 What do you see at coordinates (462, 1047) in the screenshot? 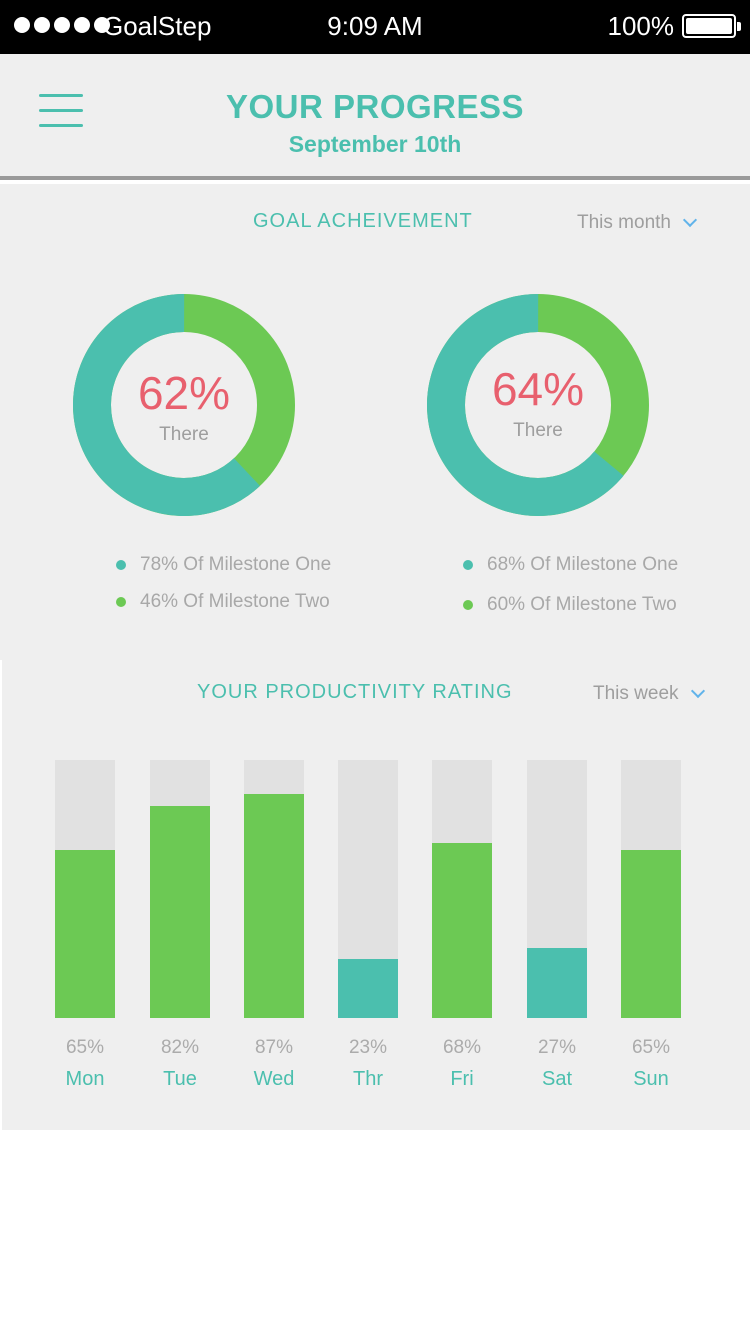
I see `bar-value-label: 68%` at bounding box center [462, 1047].